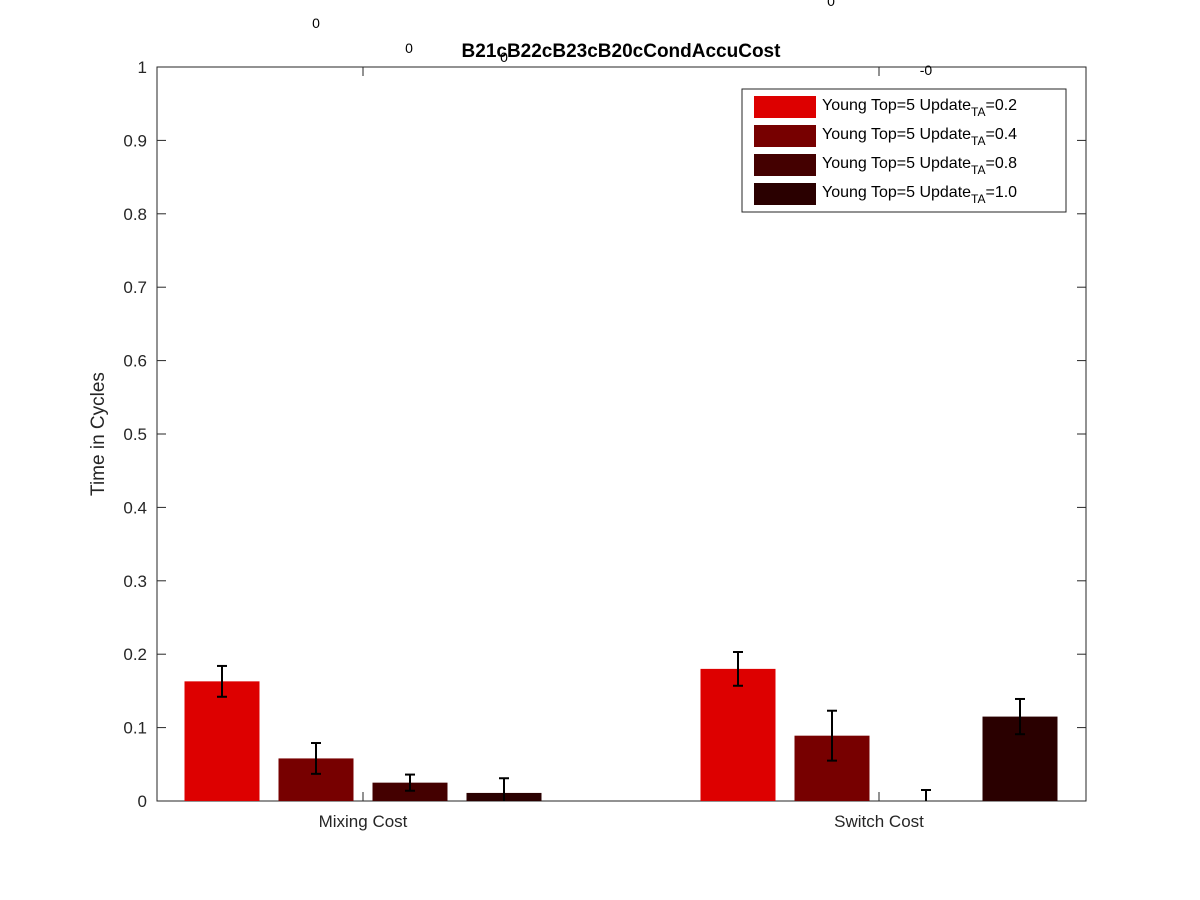  Describe the element at coordinates (222, 741) in the screenshot. I see `bar-1-mixing-cost` at that location.